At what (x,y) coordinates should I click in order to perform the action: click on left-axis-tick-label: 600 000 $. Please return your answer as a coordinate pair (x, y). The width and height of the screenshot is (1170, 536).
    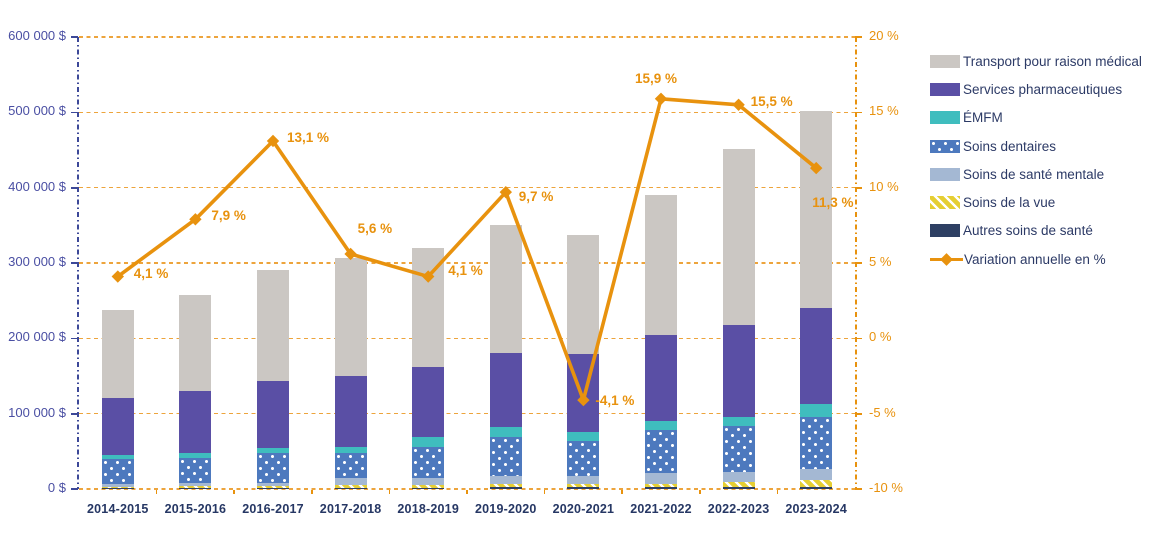
    Looking at the image, I should click on (37, 35).